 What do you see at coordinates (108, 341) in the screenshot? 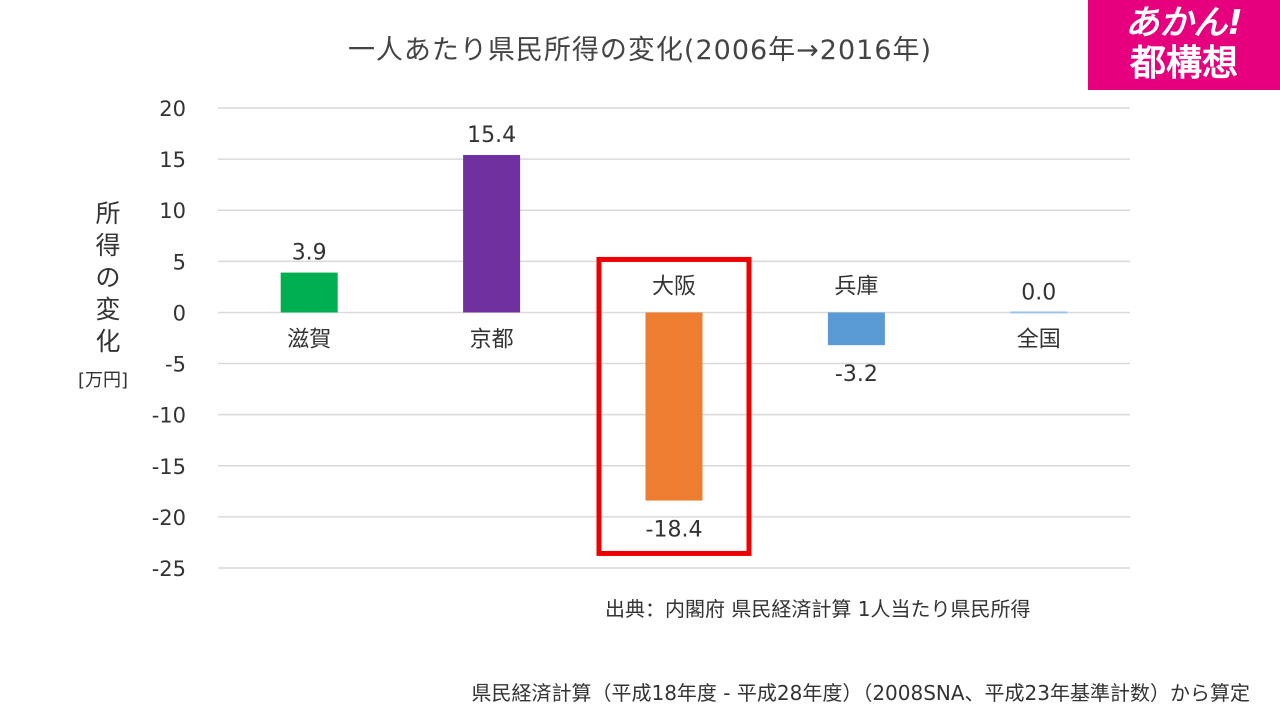
I see `y-axis-label-char: 化` at bounding box center [108, 341].